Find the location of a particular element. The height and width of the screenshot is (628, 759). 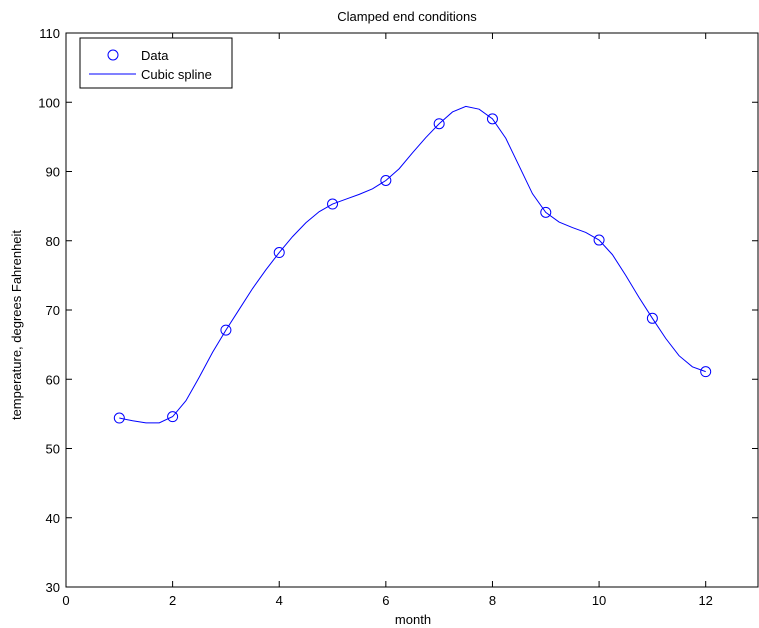

legend: Data Cubic spline is located at coordinates (156, 63).